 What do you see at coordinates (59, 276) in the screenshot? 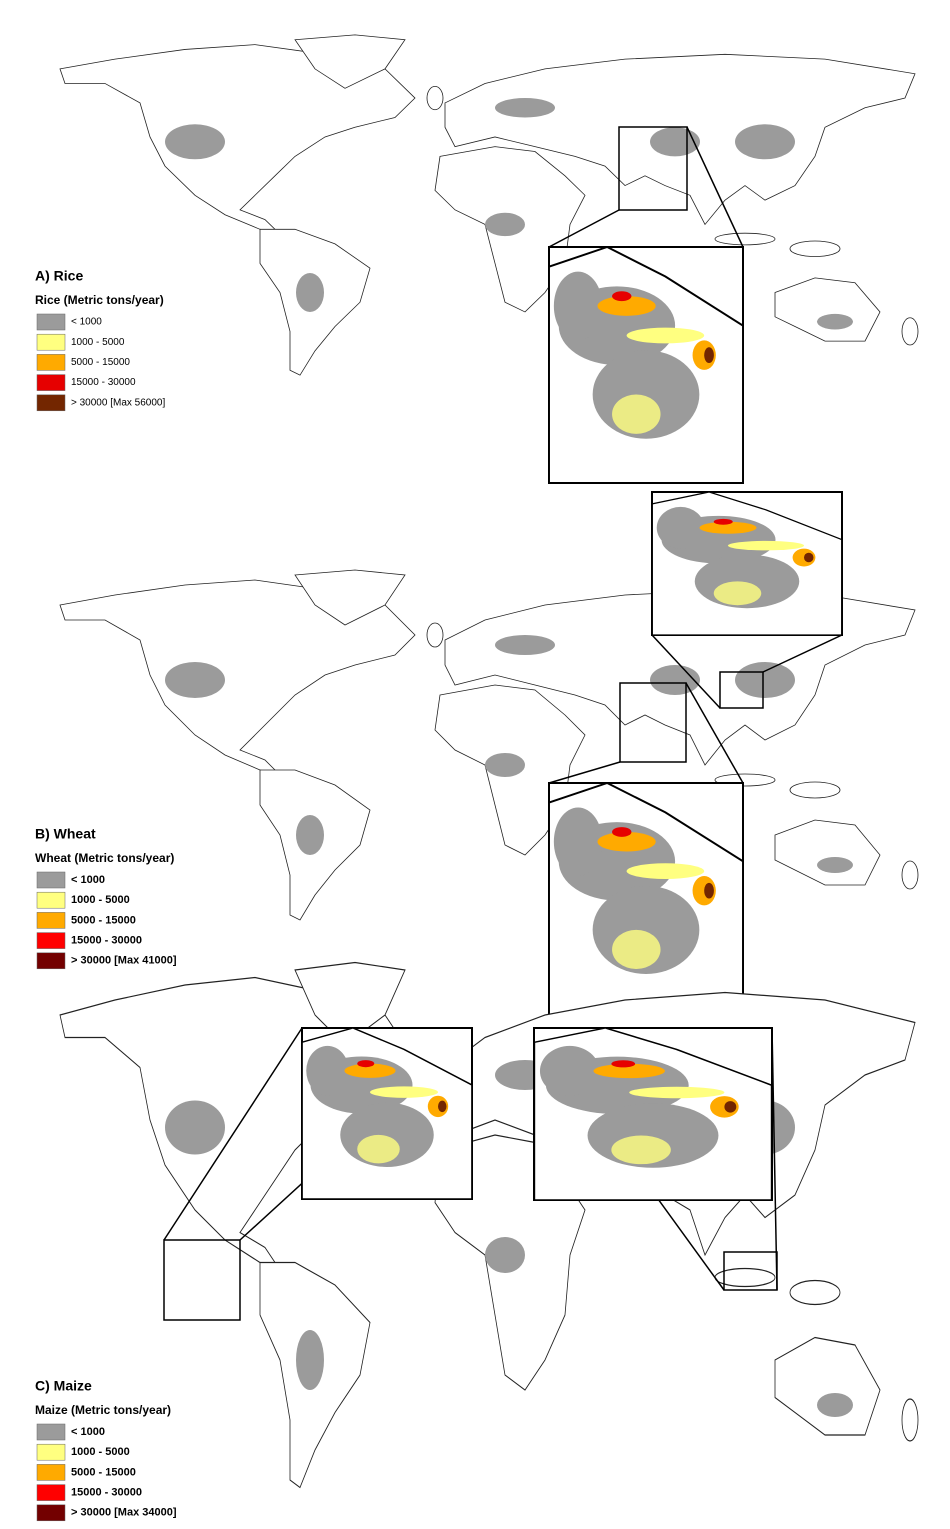
I see `panel-title: A) Rice` at bounding box center [59, 276].